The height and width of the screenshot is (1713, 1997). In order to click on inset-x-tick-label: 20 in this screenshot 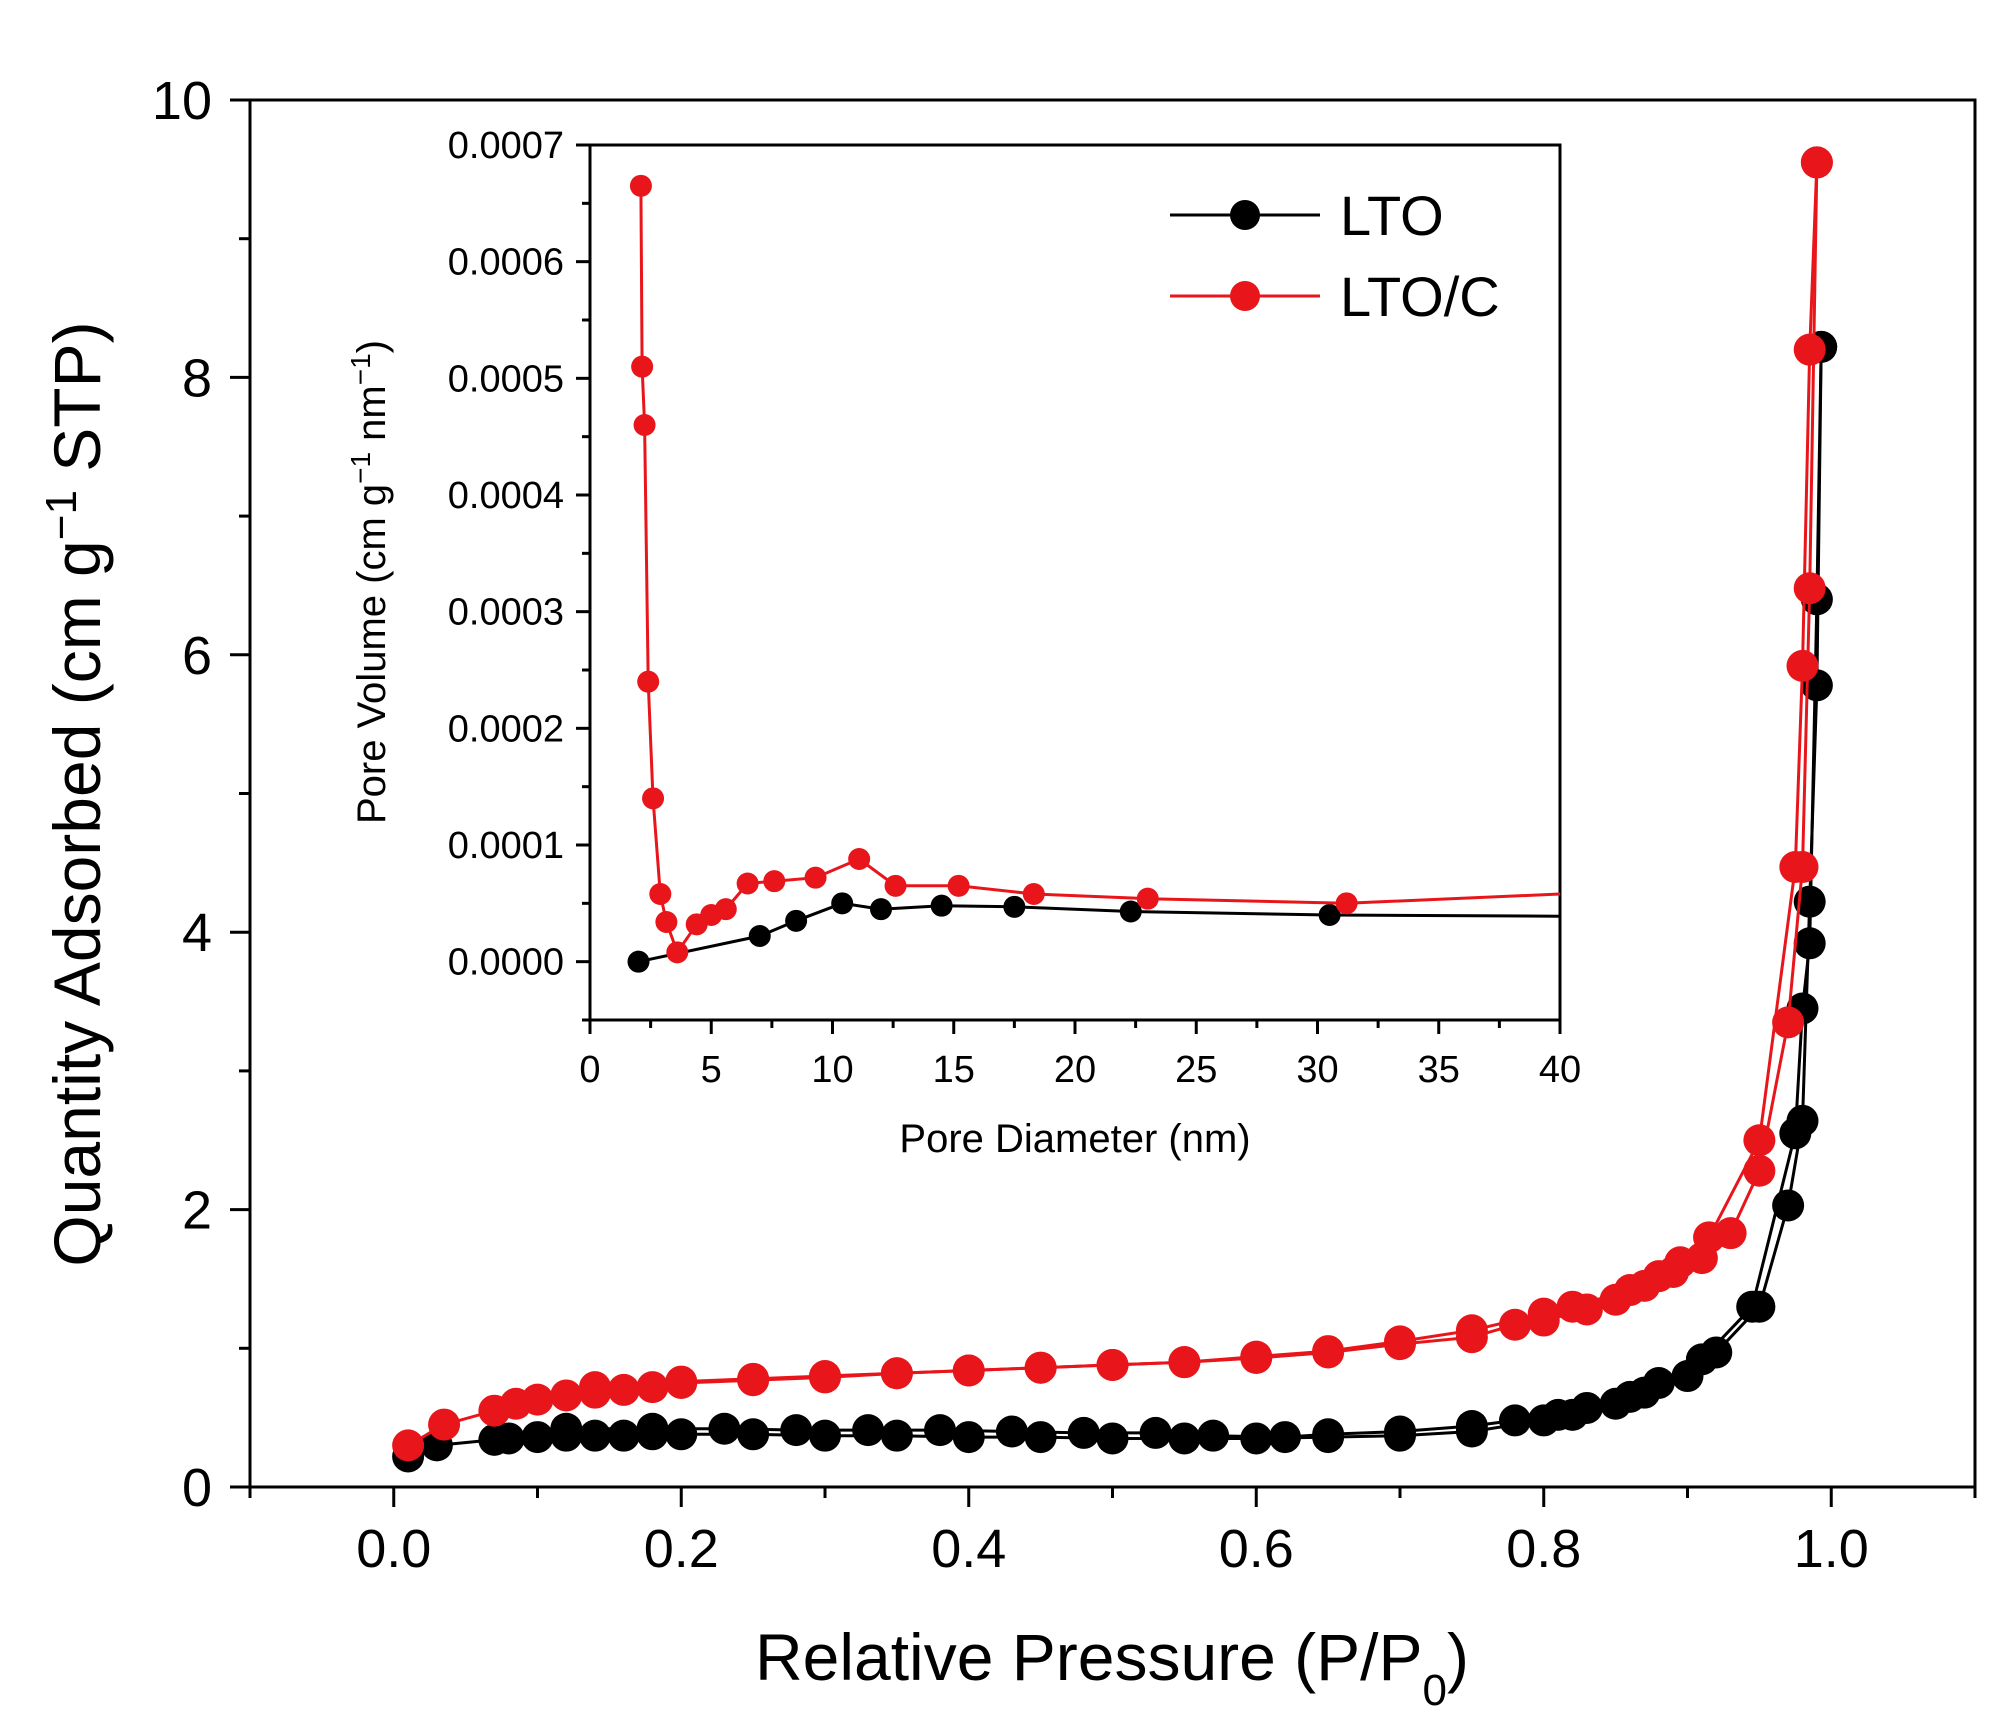, I will do `click(1075, 1070)`.